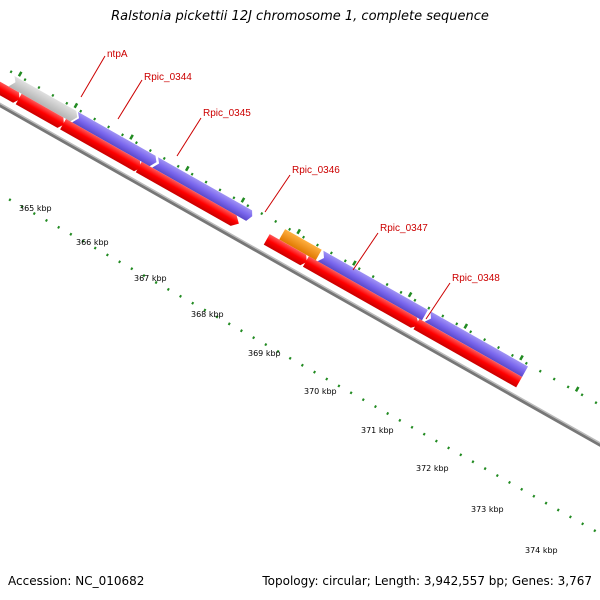 The image size is (600, 600). What do you see at coordinates (227, 113) in the screenshot?
I see `gene-label-rpic-0345: Rpic_0345` at bounding box center [227, 113].